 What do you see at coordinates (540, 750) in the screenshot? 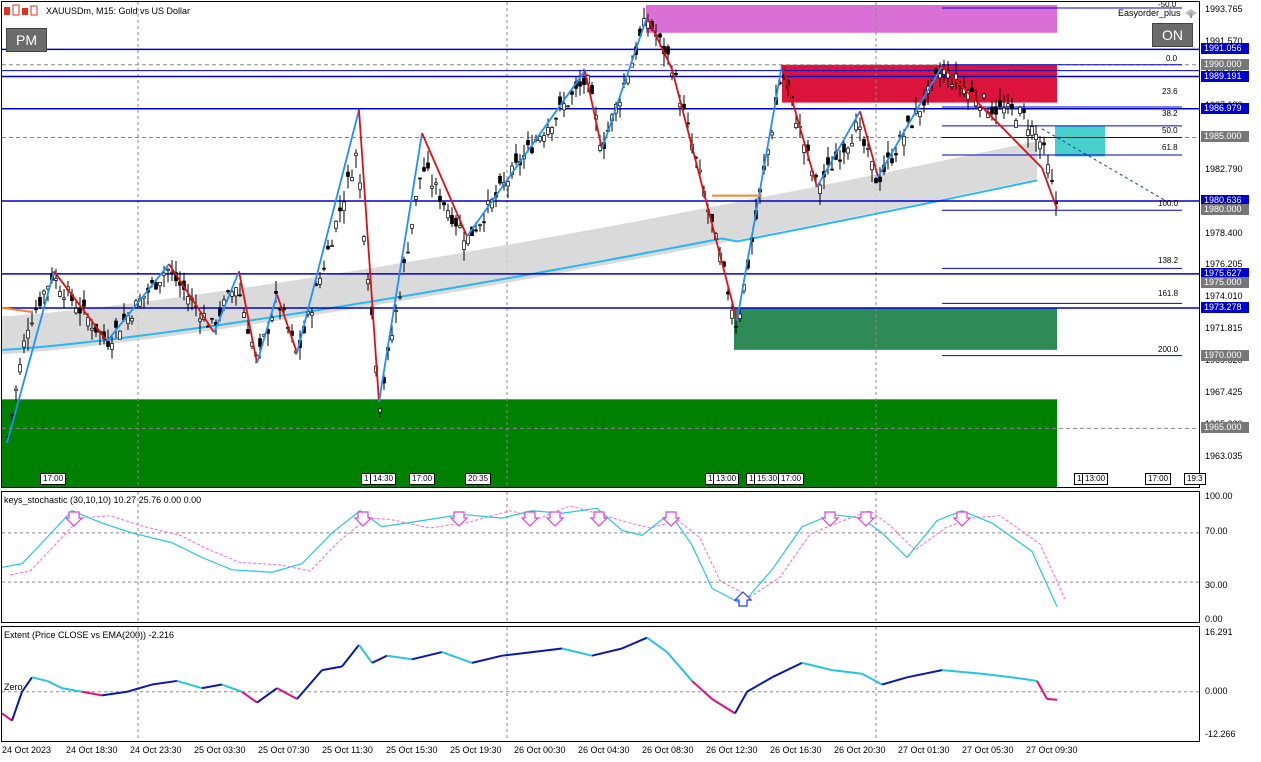
I see `time-axis-label: 26 Oct 00:30` at bounding box center [540, 750].